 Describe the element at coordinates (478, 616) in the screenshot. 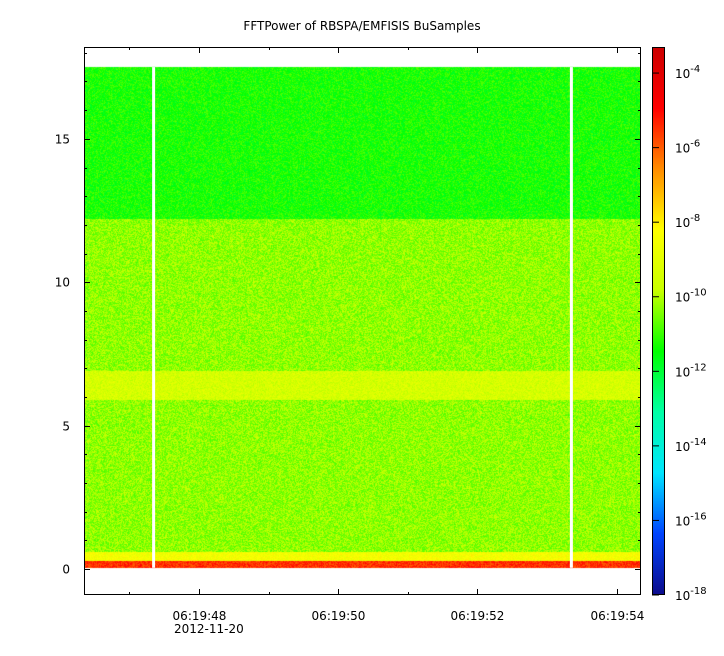

I see `x-tick-label: 06:19:52` at that location.